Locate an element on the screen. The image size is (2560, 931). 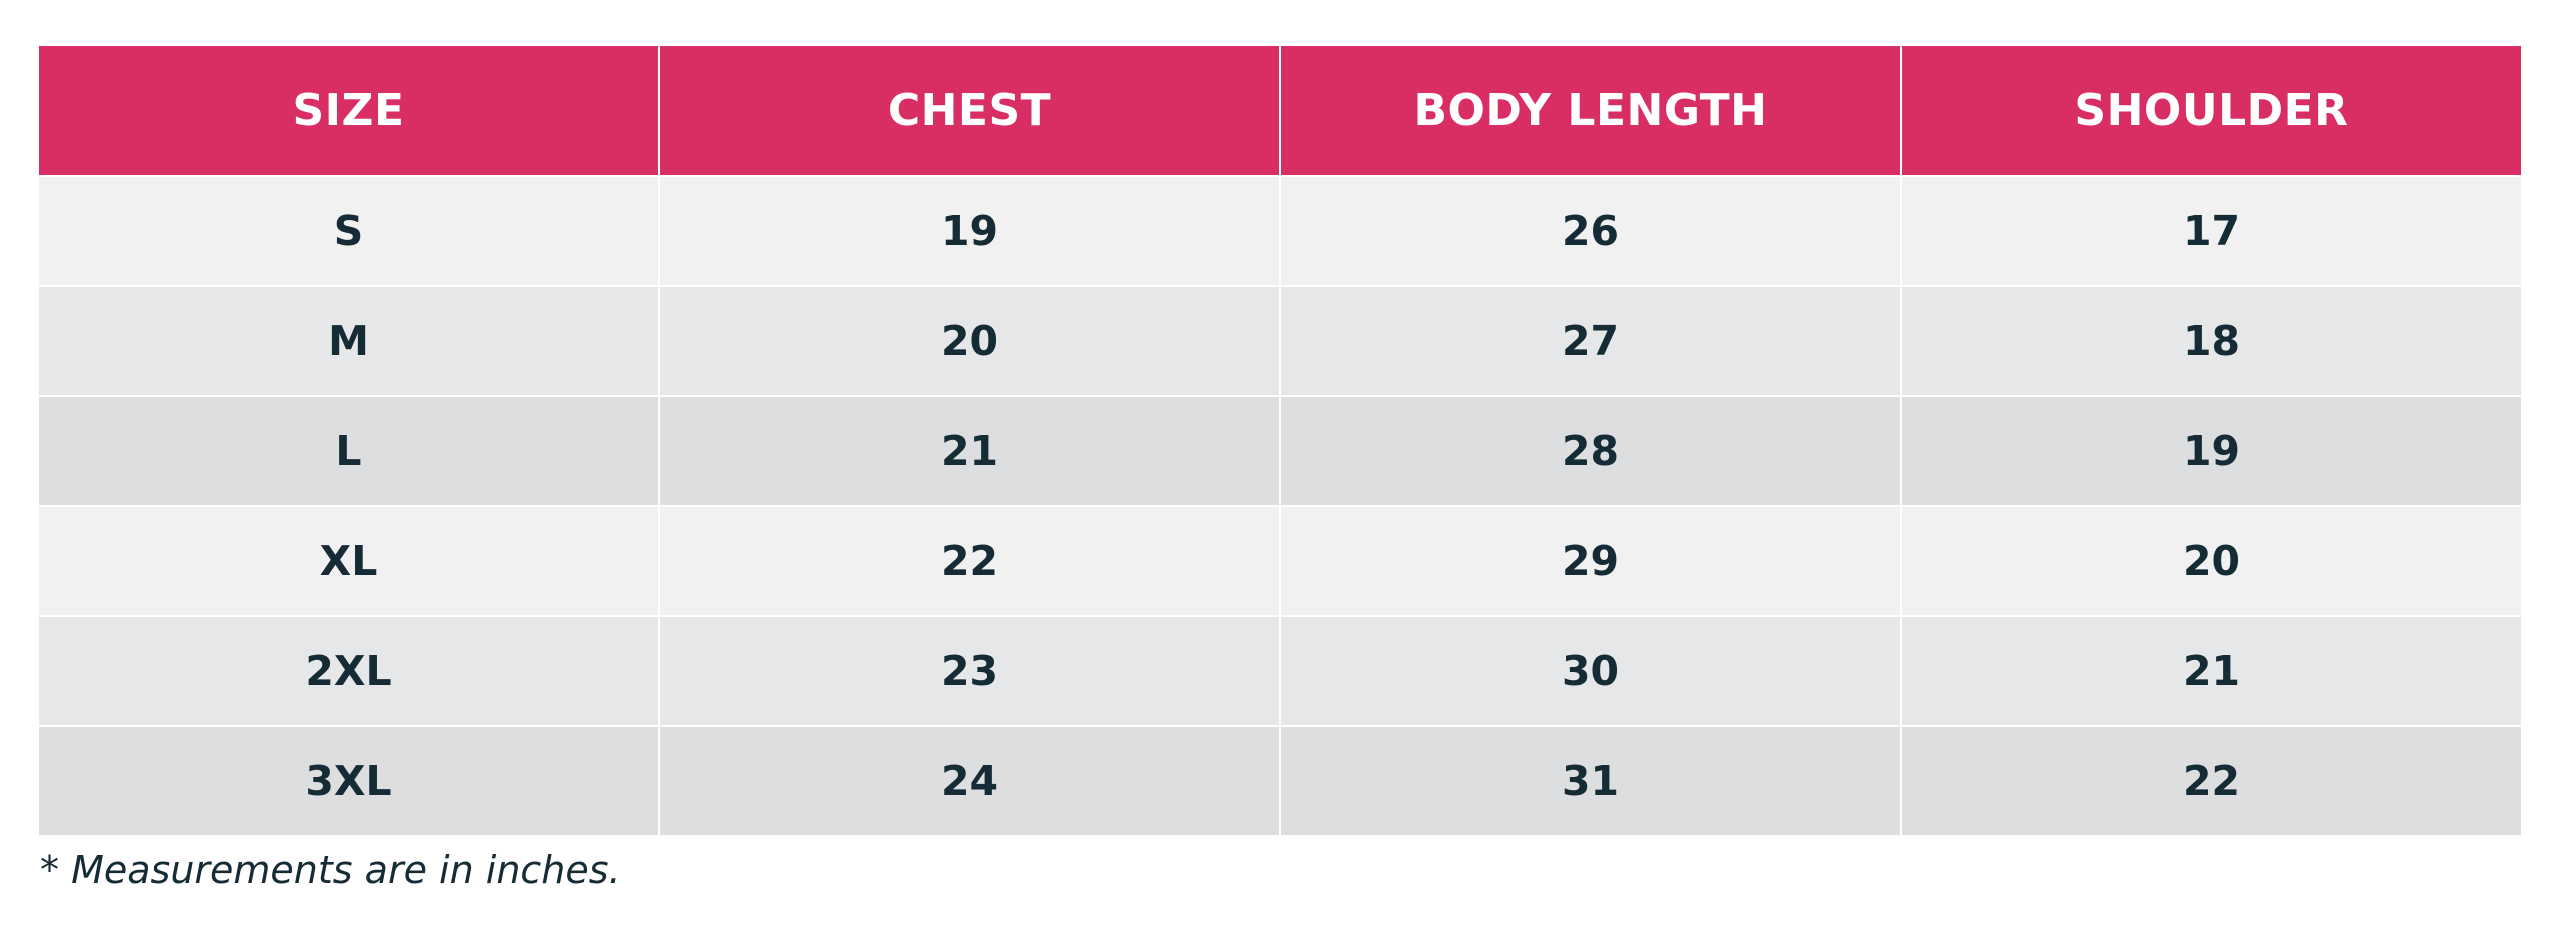
cell-shoulder: 18 is located at coordinates (2211, 341).